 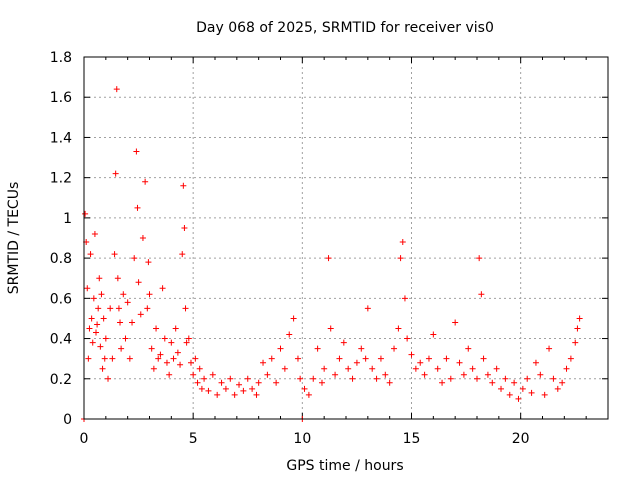 What do you see at coordinates (61, 340) in the screenshot?
I see `y-tick-label: 0.4` at bounding box center [61, 340].